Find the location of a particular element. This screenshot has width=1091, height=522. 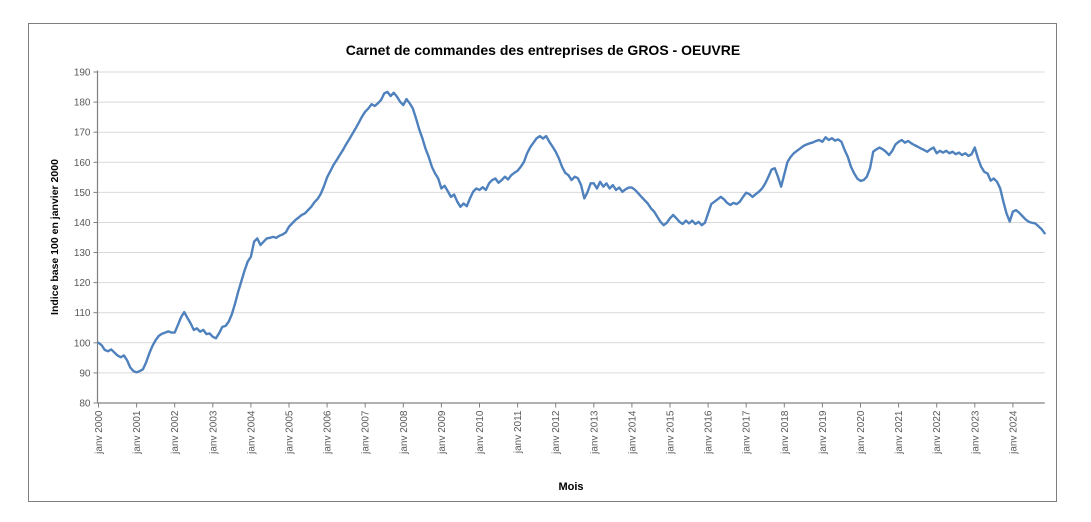

x-tick-label: janv 2018 is located at coordinates (785, 432).